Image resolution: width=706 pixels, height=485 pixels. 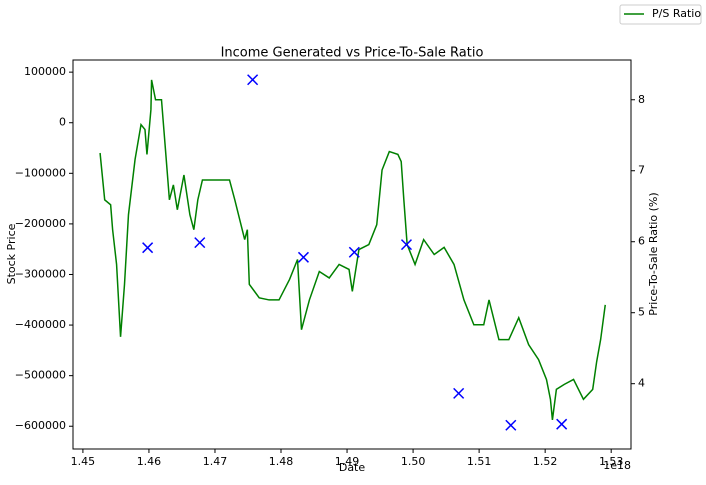 What do you see at coordinates (149, 461) in the screenshot?
I see `x-tick-label: 1.46` at bounding box center [149, 461].